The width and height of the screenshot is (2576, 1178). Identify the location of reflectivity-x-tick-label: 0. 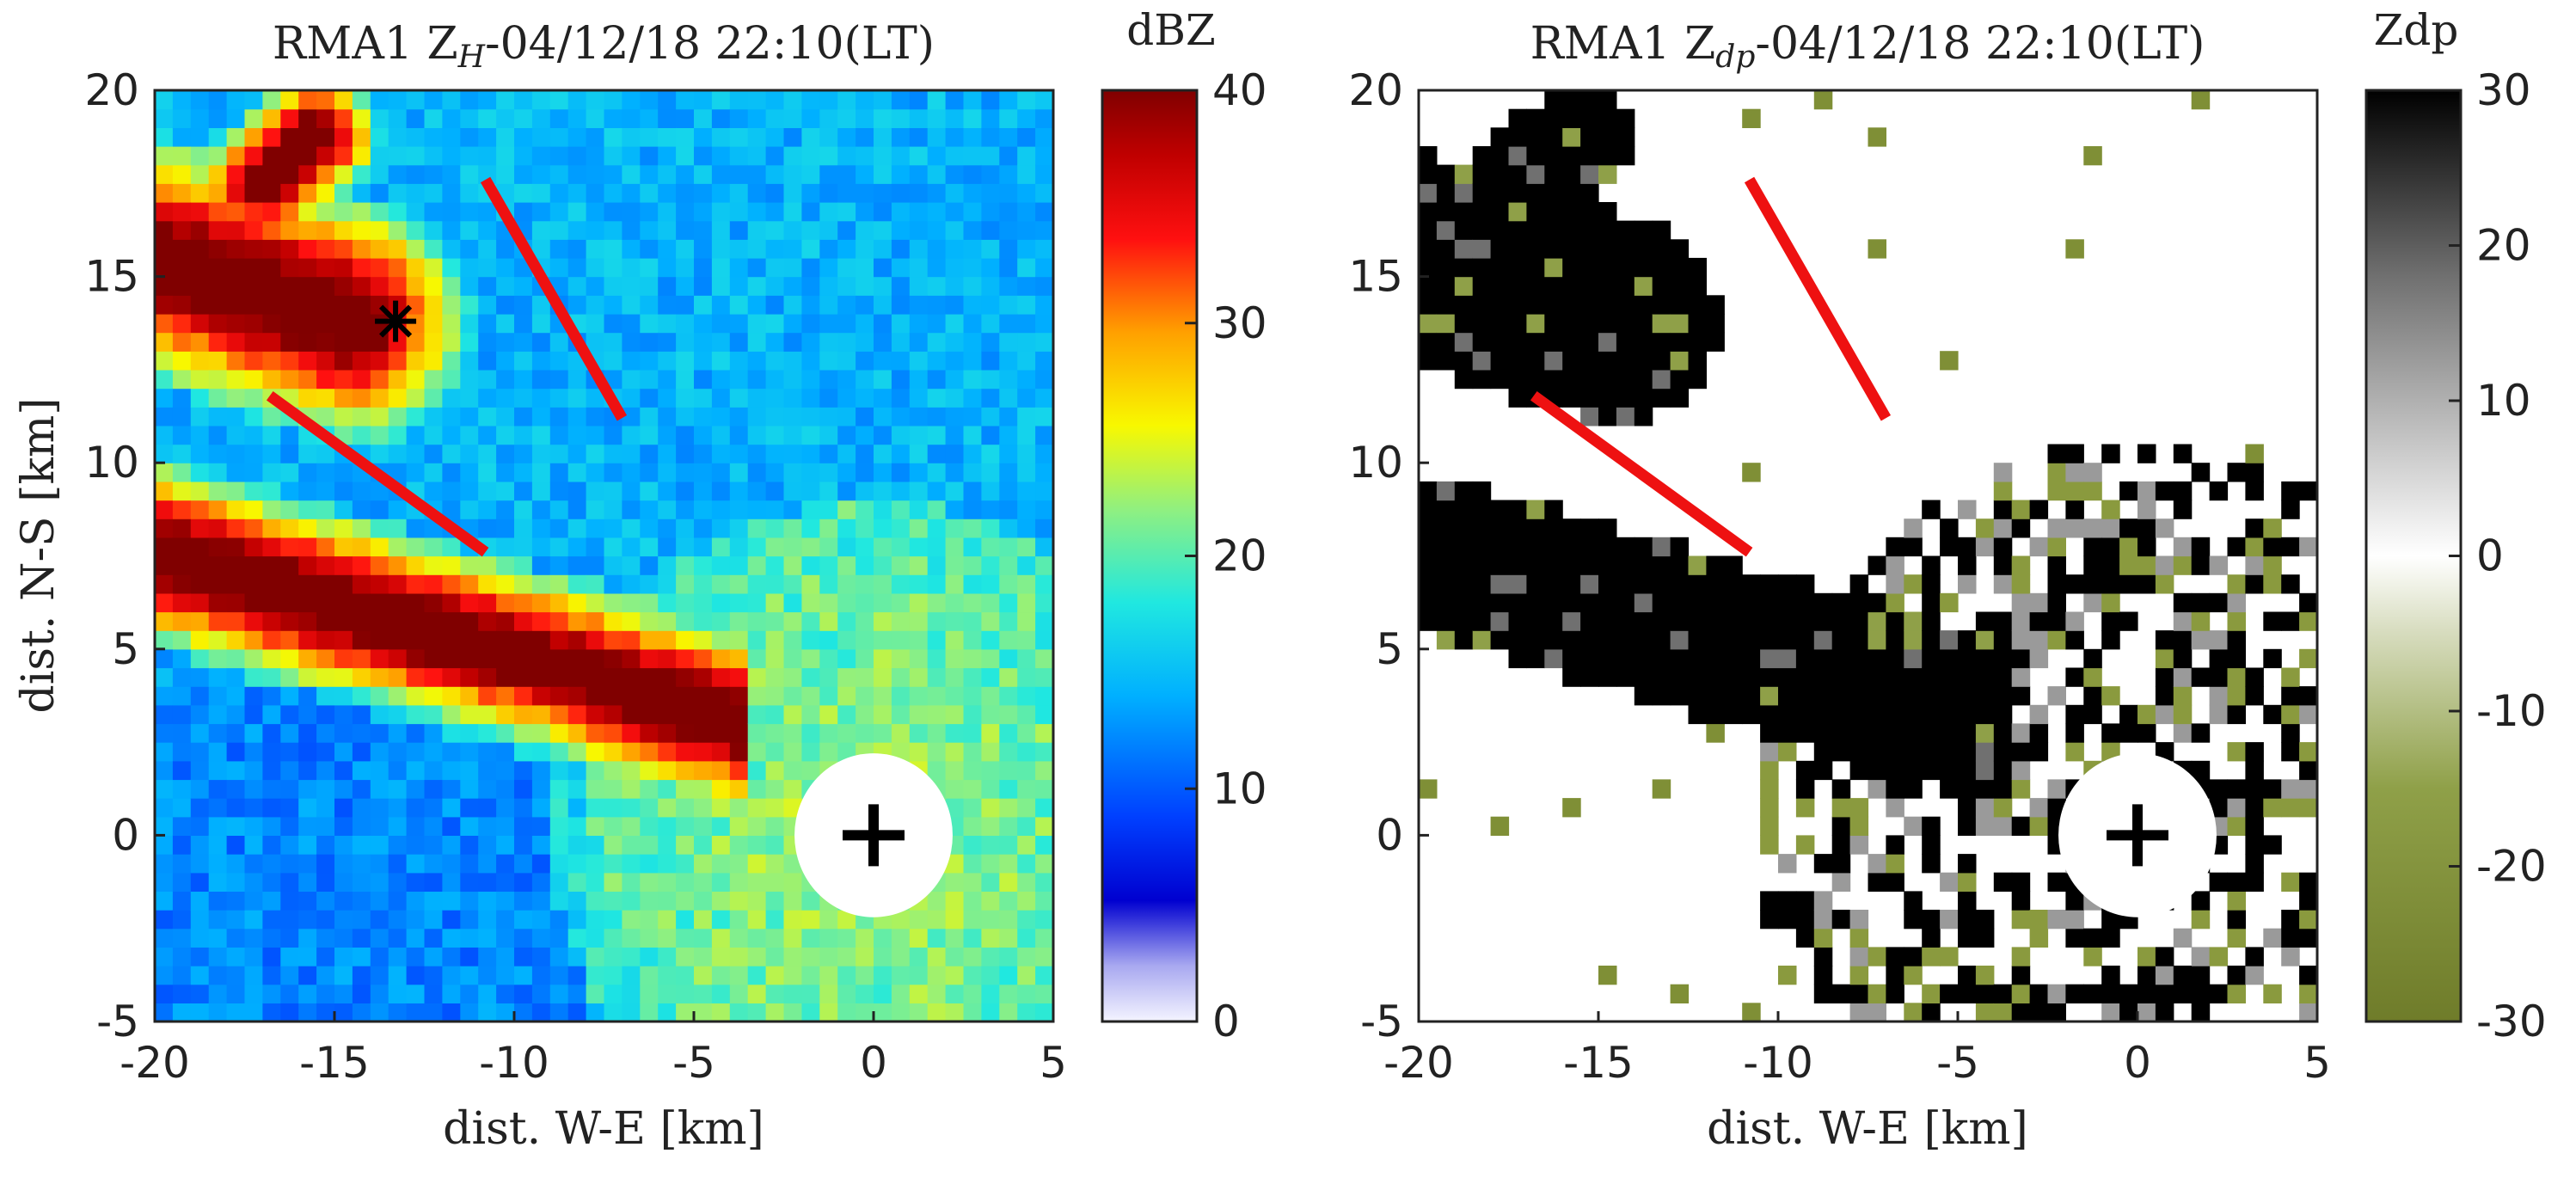
(873, 1063).